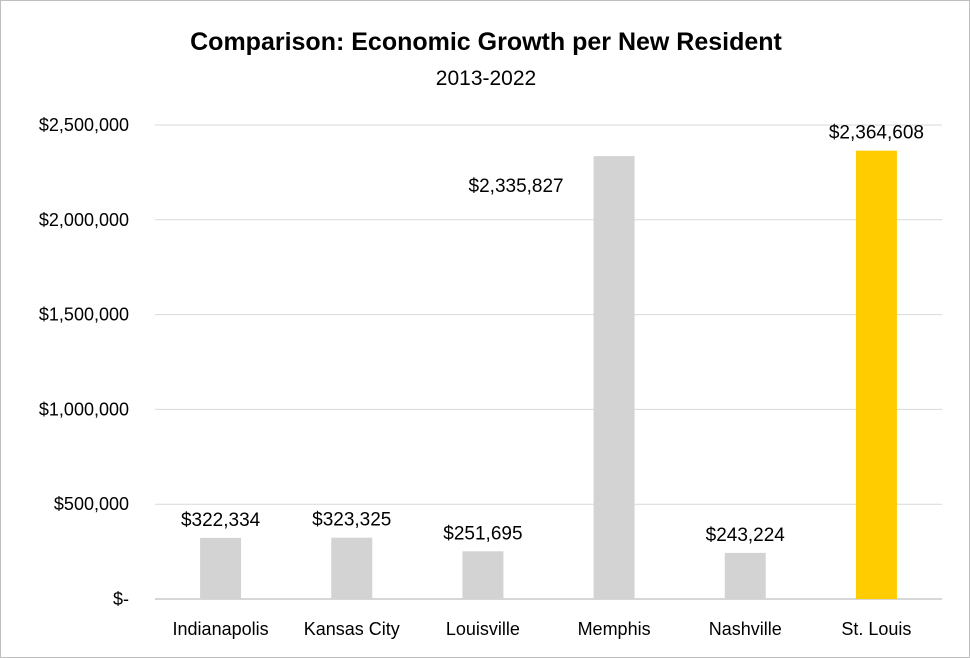 This screenshot has height=658, width=970. I want to click on chart-subtitle: 2013-2022, so click(486, 78).